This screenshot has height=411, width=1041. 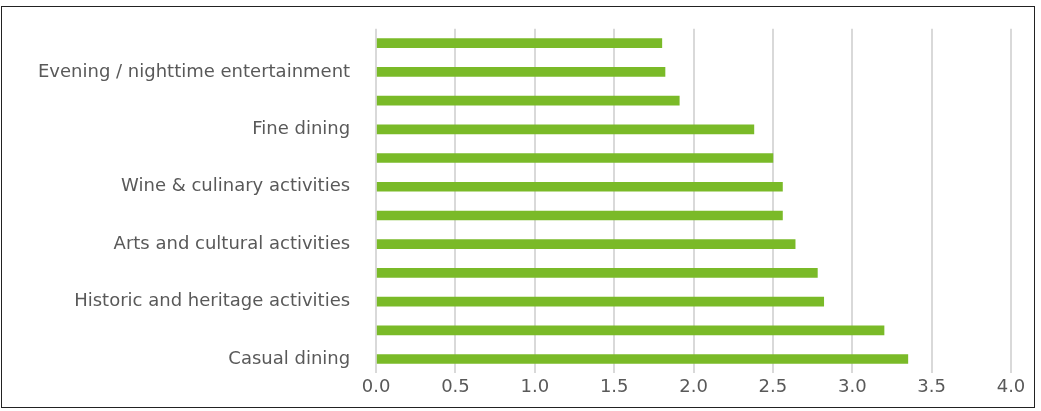 I want to click on y-tick-label: Casual dining, so click(x=289, y=357).